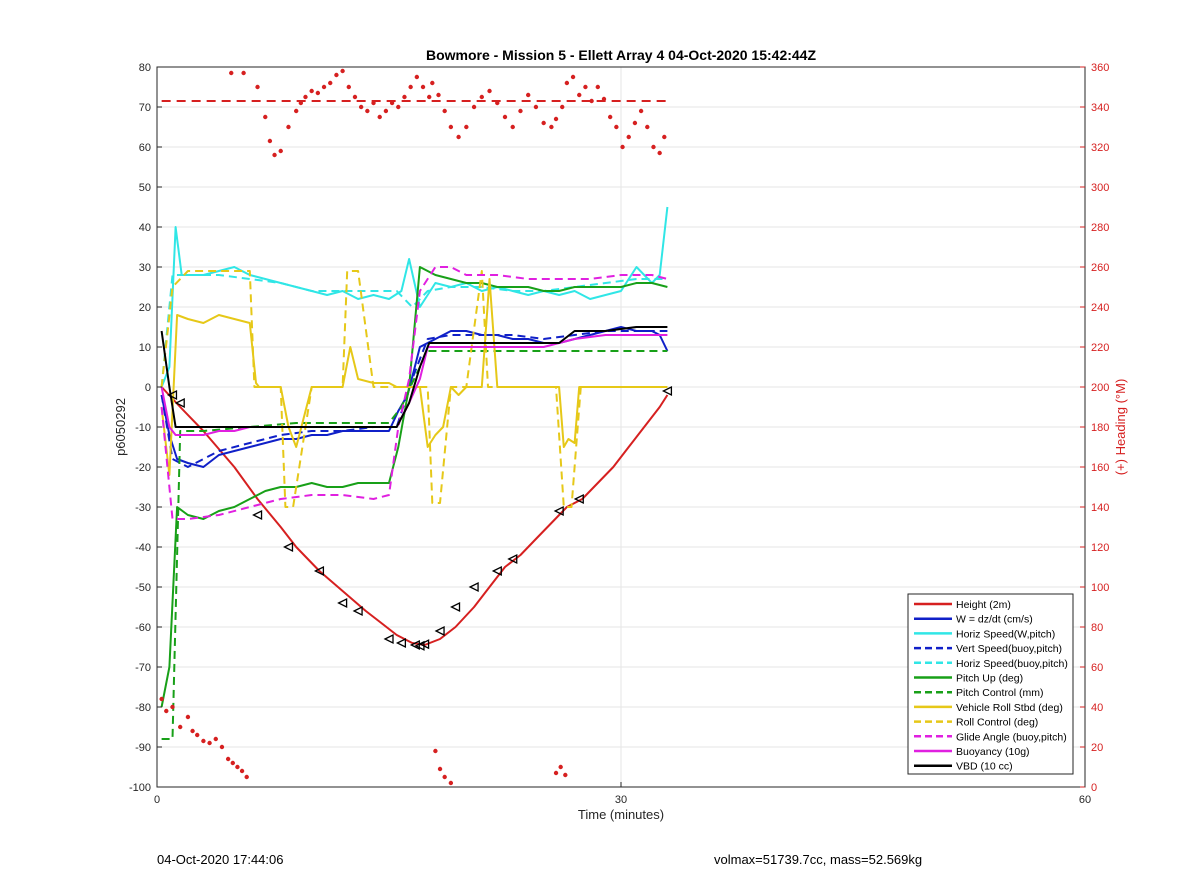  Describe the element at coordinates (1009, 708) in the screenshot. I see `legend-label: Vehicle Roll Stbd (deg)` at that location.